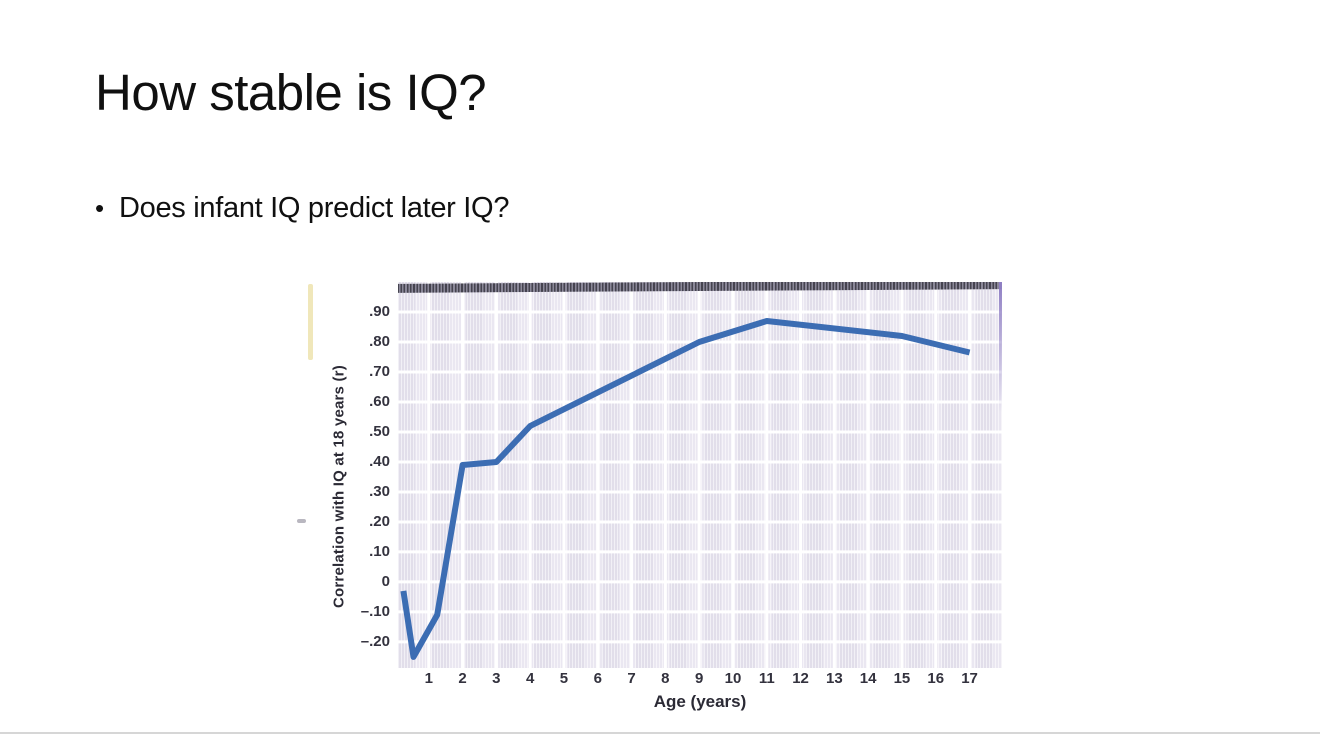 This screenshot has width=1320, height=738. Describe the element at coordinates (379, 551) in the screenshot. I see `y-tick-label: .10` at that location.